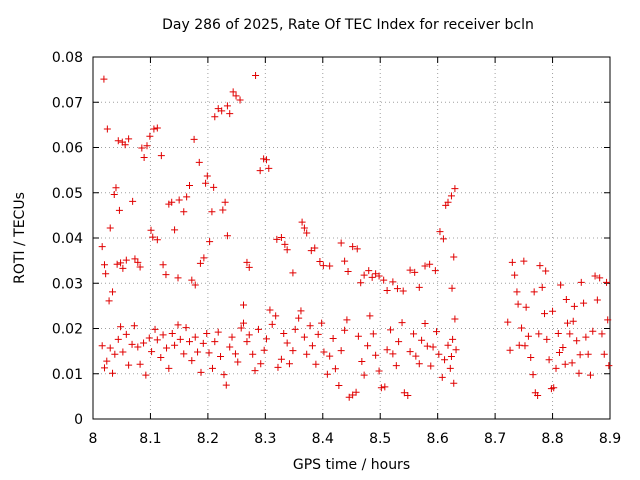 The height and width of the screenshot is (480, 640). What do you see at coordinates (67, 58) in the screenshot?
I see `y-tick-label: 0.08` at bounding box center [67, 58].